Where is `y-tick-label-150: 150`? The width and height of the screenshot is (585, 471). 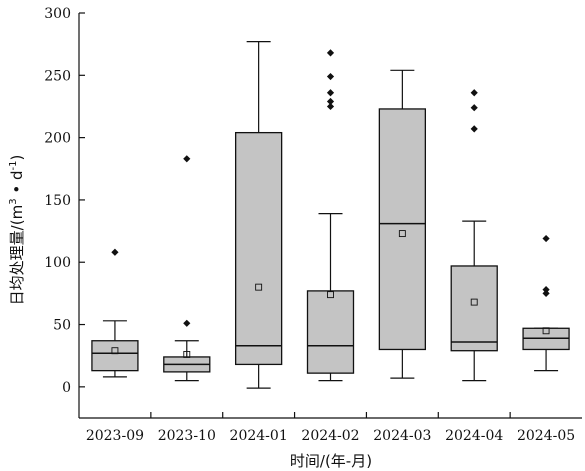 y-tick-label-150: 150 is located at coordinates (57, 201).